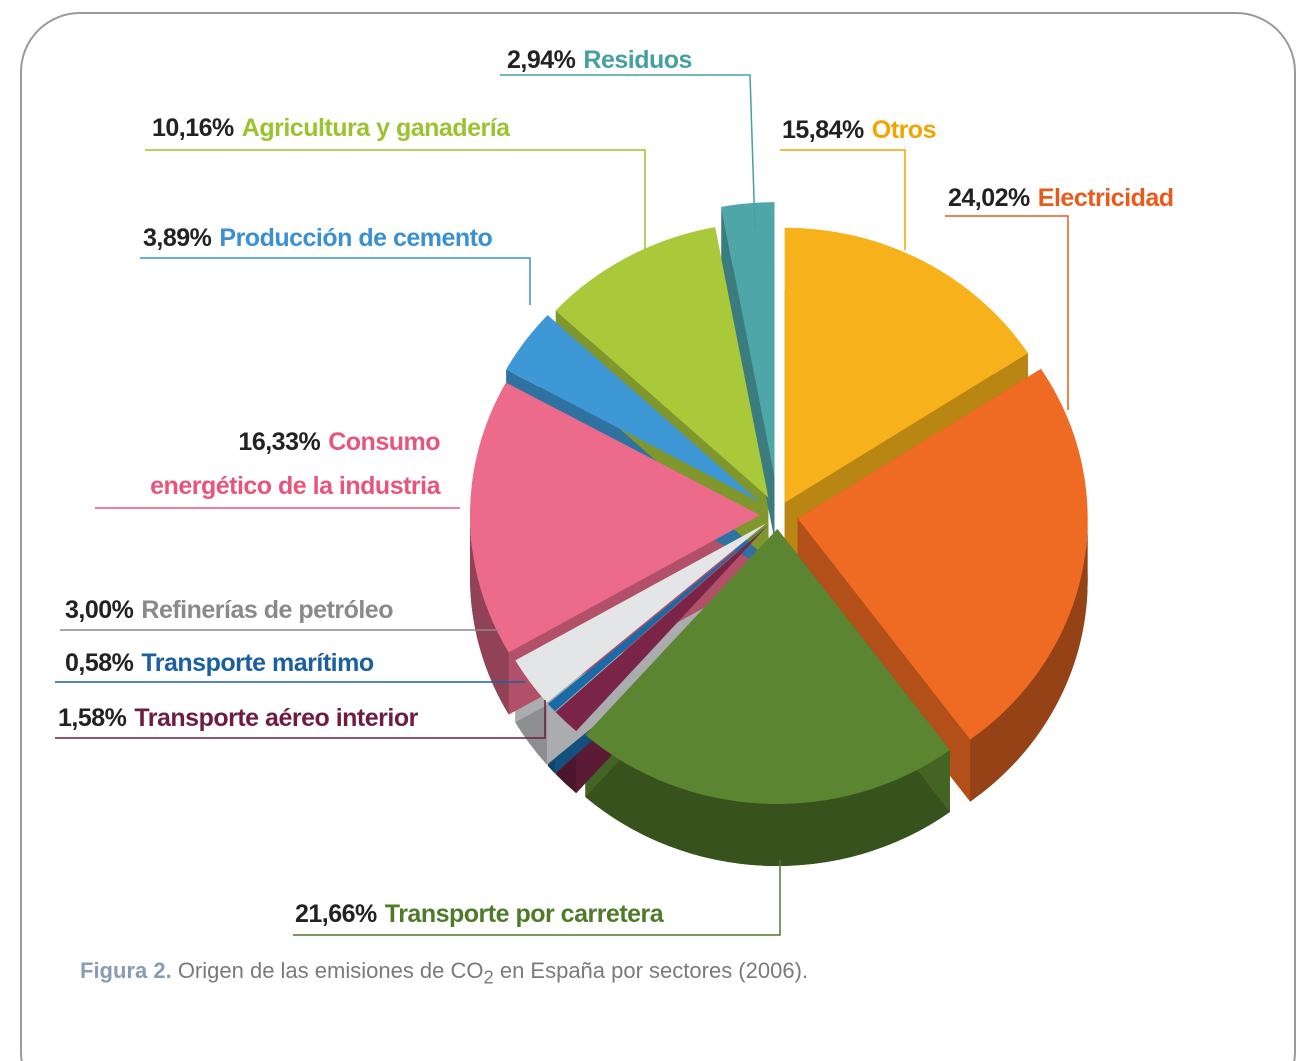 The height and width of the screenshot is (1061, 1312). What do you see at coordinates (279, 442) in the screenshot?
I see `slice-value-label: 16,33%` at bounding box center [279, 442].